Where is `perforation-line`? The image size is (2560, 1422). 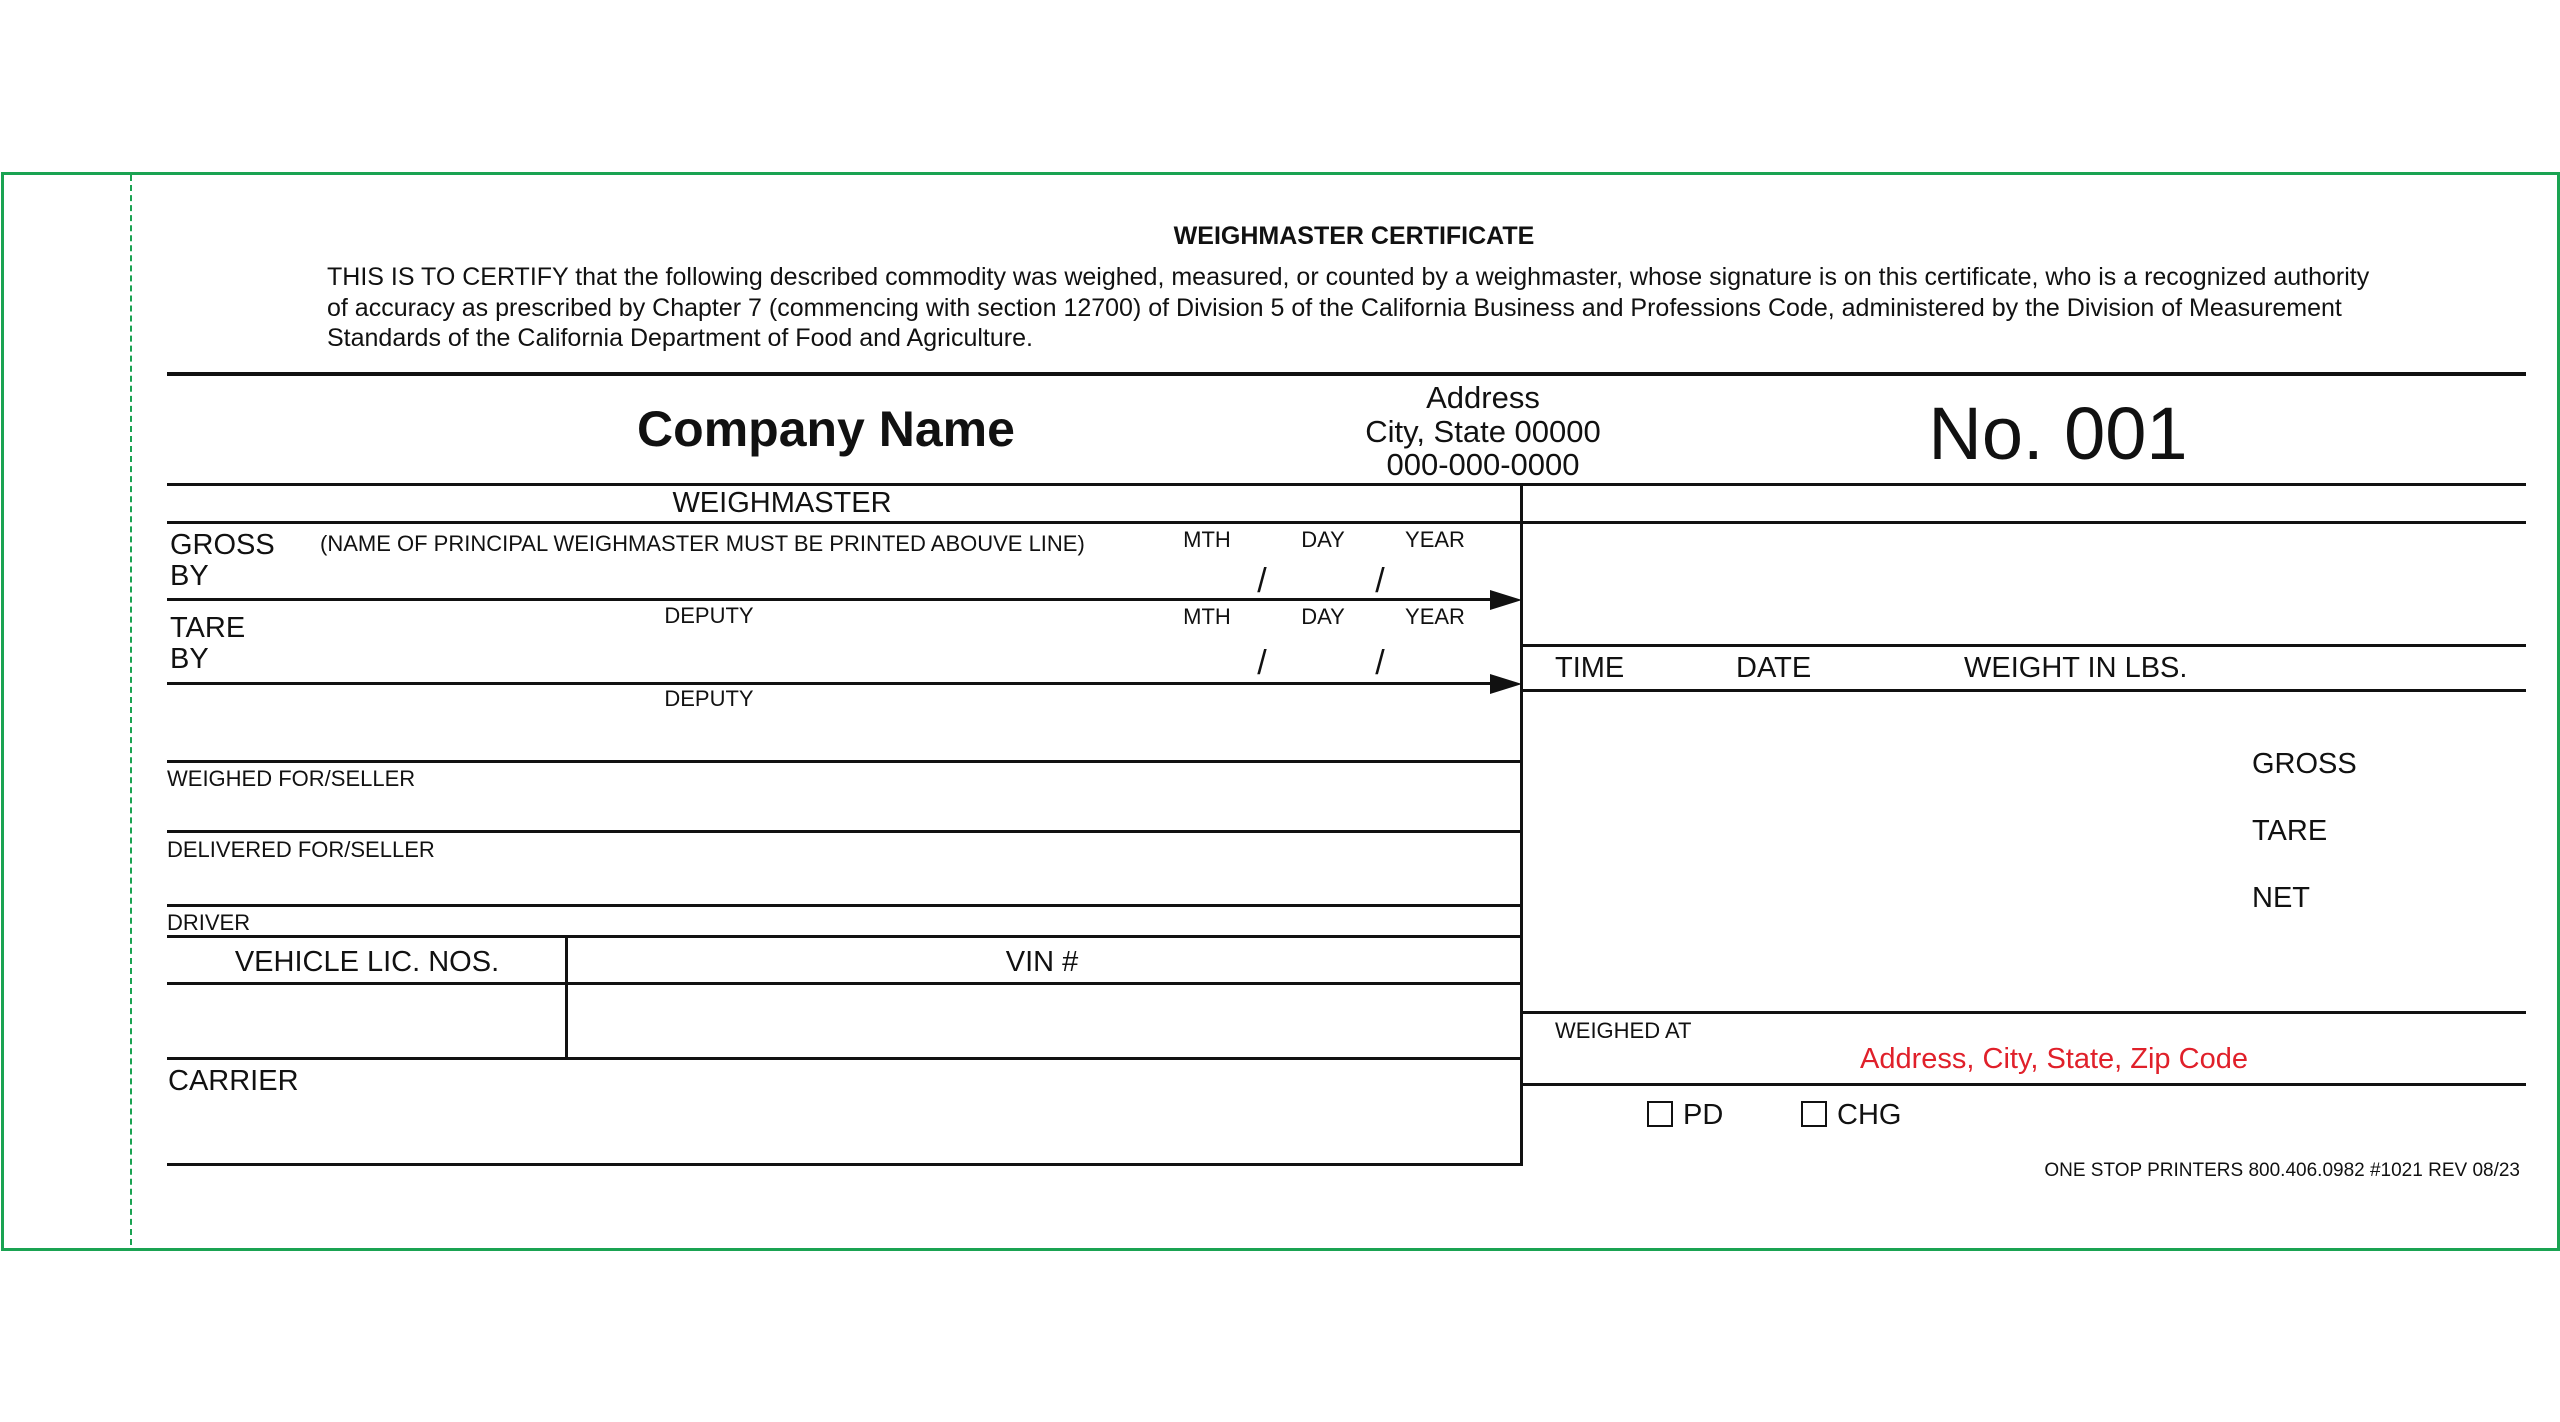 perforation-line is located at coordinates (131, 710).